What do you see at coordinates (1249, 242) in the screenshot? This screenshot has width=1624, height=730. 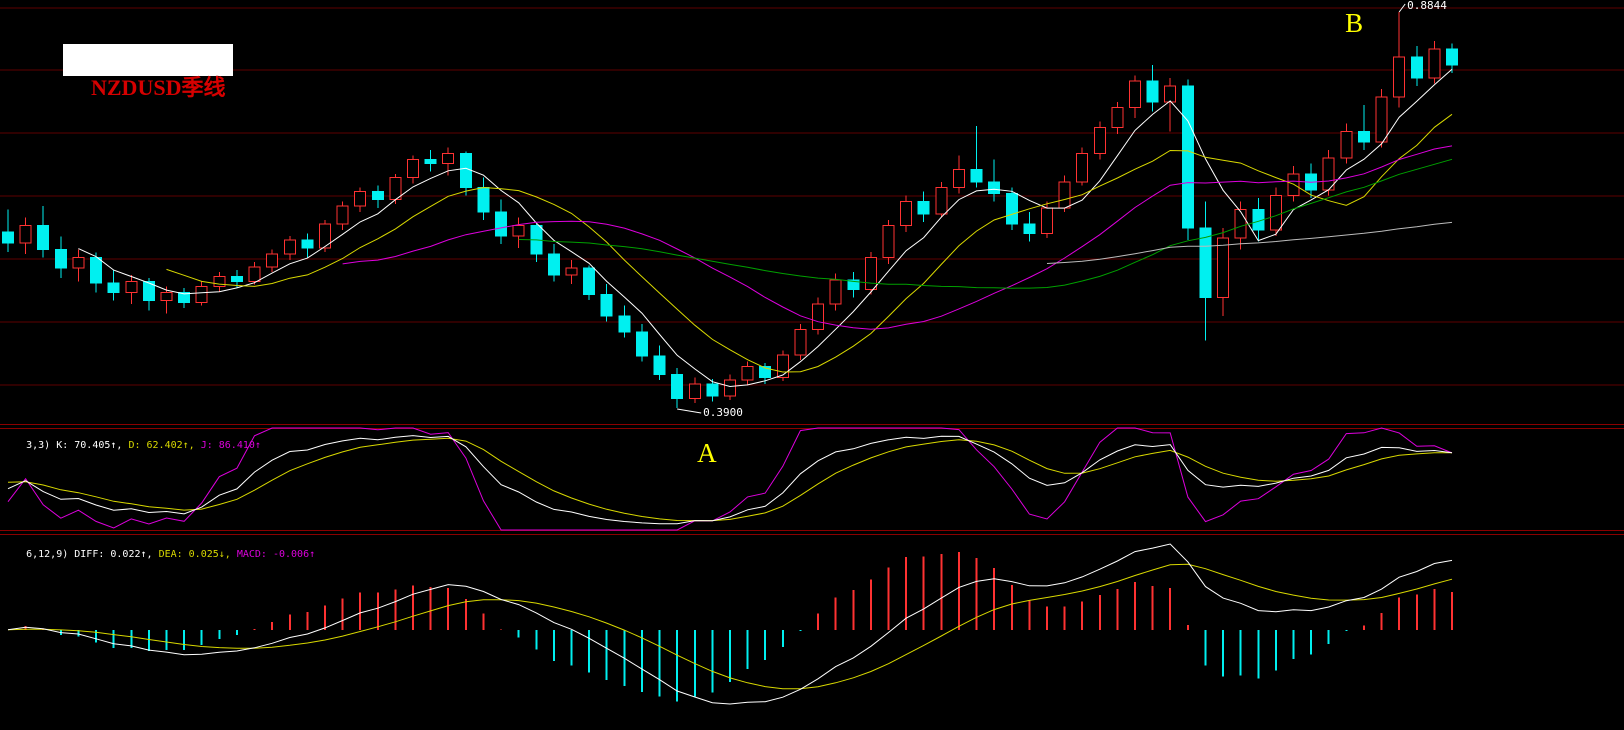 I see `ma60-line` at bounding box center [1249, 242].